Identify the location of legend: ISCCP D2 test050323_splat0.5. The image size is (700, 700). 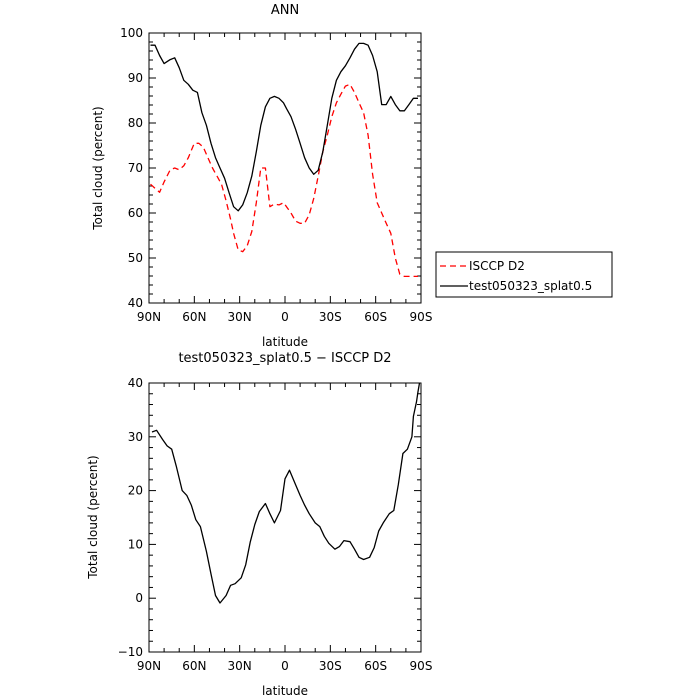
(524, 274).